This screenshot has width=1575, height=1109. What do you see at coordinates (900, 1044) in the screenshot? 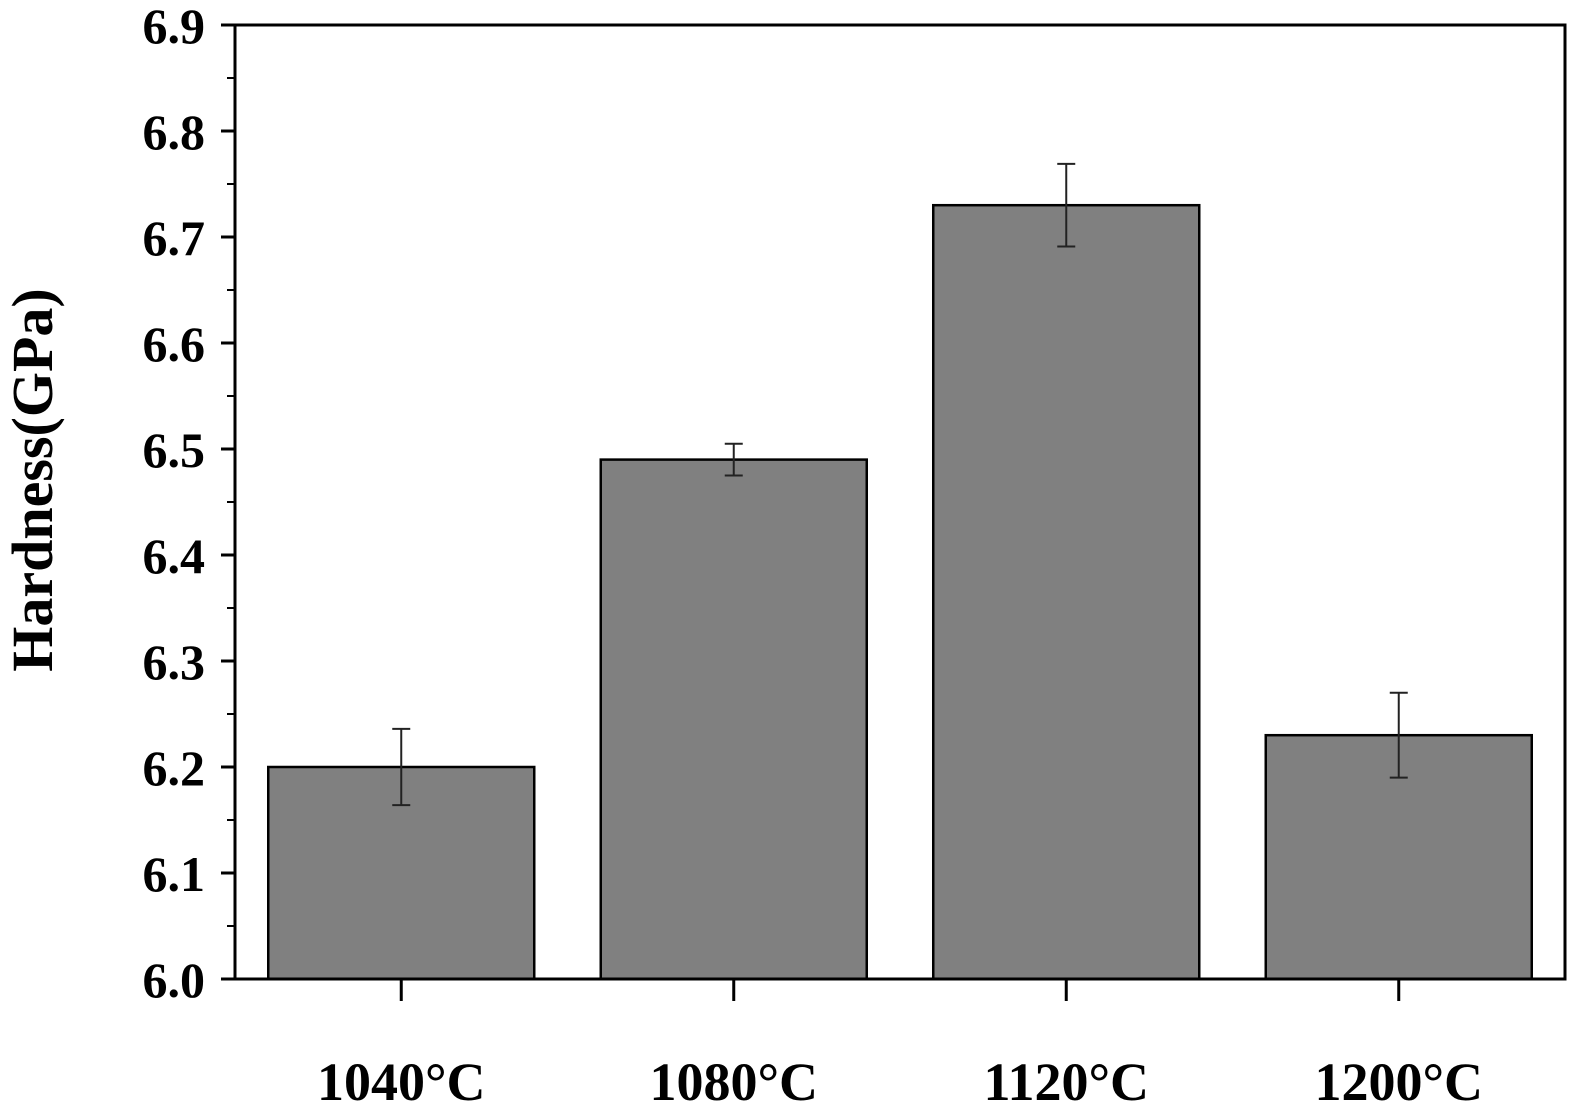
I see `x-axis: 1040°C 1080°C 1120°C 1200°C` at bounding box center [900, 1044].